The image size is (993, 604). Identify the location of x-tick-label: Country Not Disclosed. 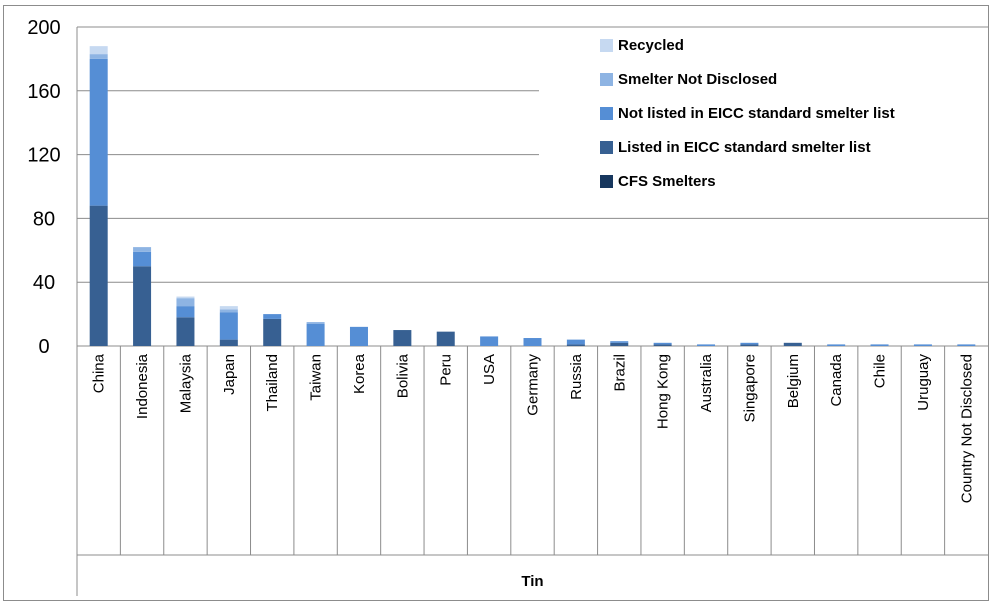
(966, 428).